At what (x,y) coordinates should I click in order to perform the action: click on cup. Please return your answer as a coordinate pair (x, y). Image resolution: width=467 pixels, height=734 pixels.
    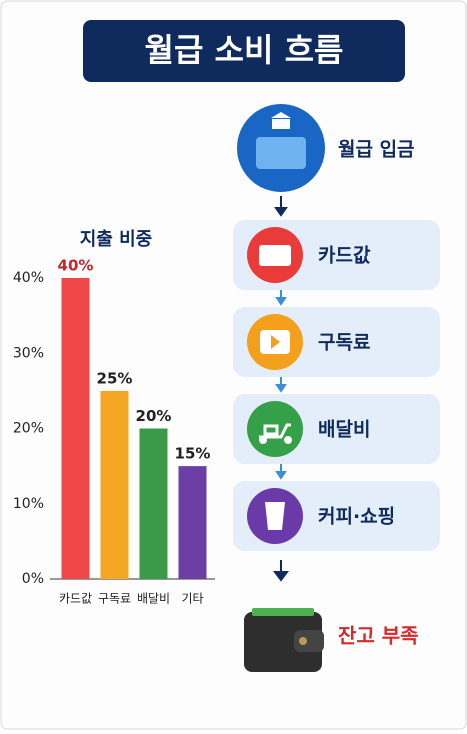
    Looking at the image, I should click on (275, 516).